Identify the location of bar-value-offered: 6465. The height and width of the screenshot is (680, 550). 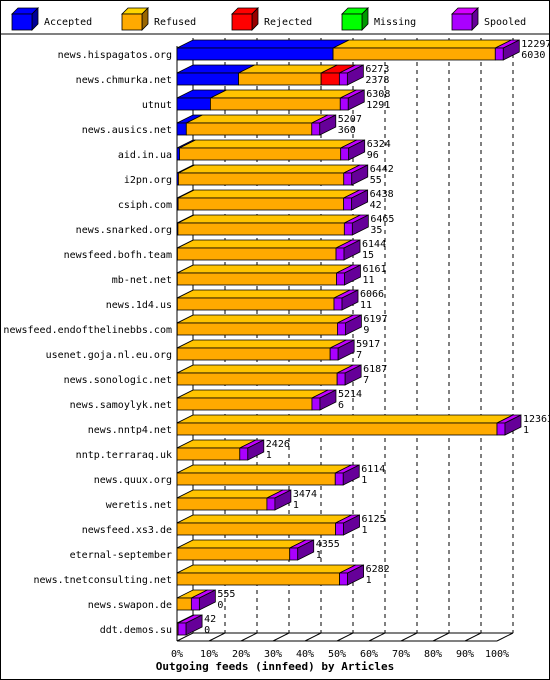
(382, 219).